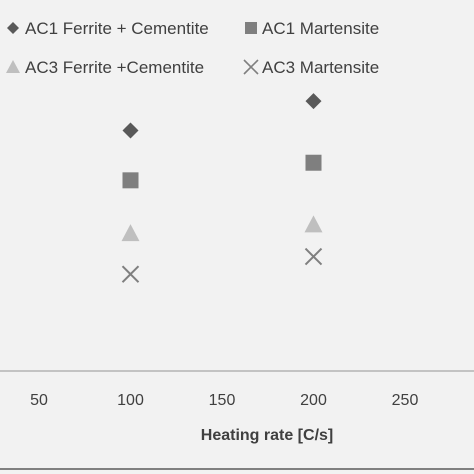 The width and height of the screenshot is (474, 474). Describe the element at coordinates (117, 28) in the screenshot. I see `legend-label: AC1 Ferrite + Cementite` at that location.